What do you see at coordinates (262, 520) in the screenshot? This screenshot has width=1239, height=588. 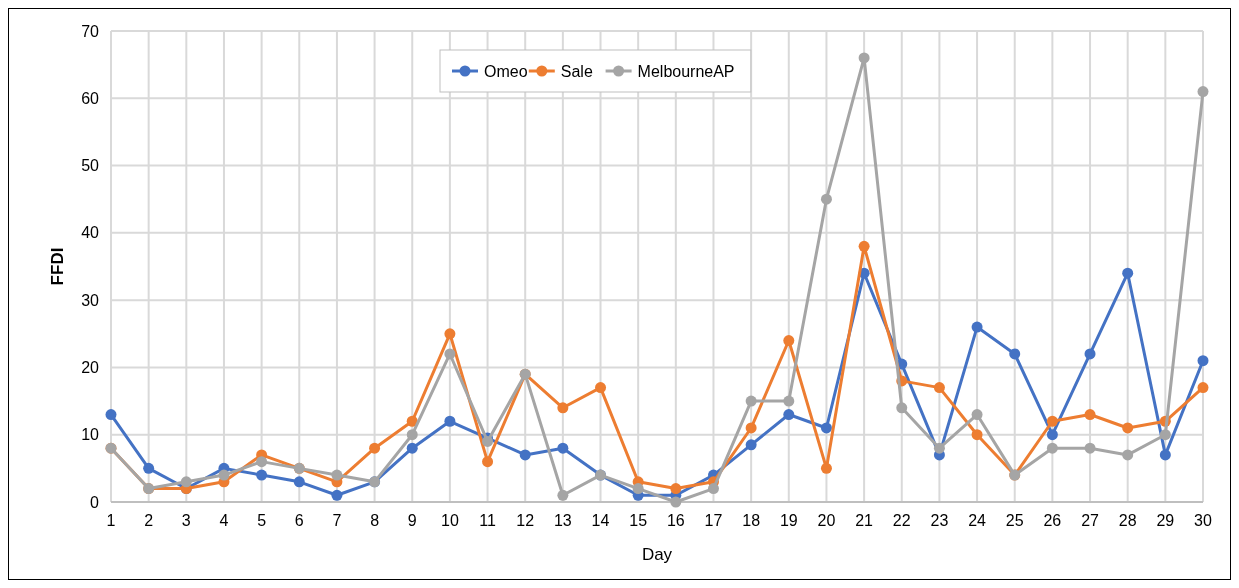 I see `x-tick-label: 5` at bounding box center [262, 520].